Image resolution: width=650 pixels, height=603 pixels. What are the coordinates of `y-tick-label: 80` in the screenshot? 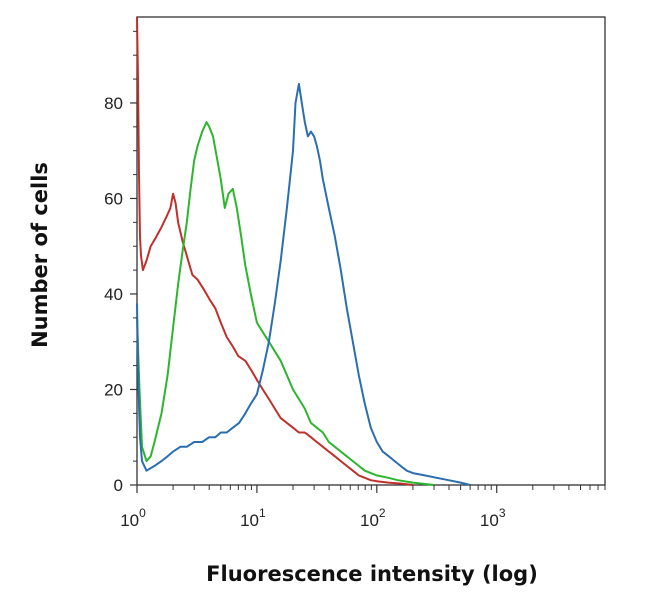 It's located at (113, 103).